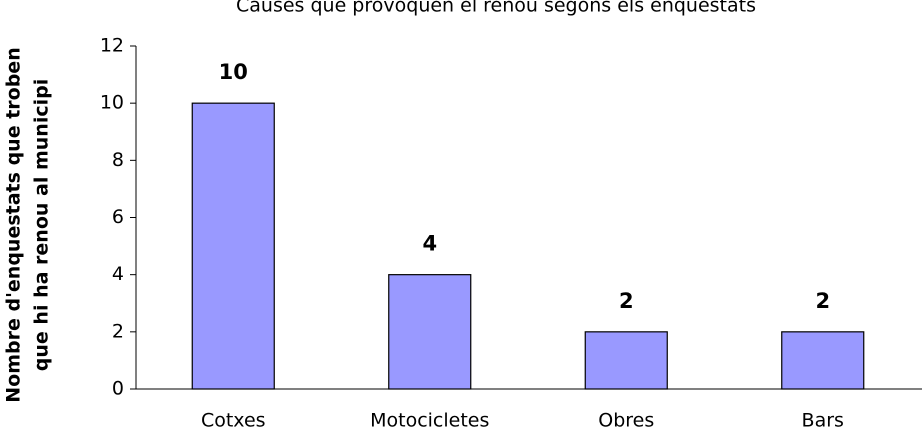 This screenshot has height=436, width=924. Describe the element at coordinates (112, 103) in the screenshot. I see `y-tick-label: 10` at that location.